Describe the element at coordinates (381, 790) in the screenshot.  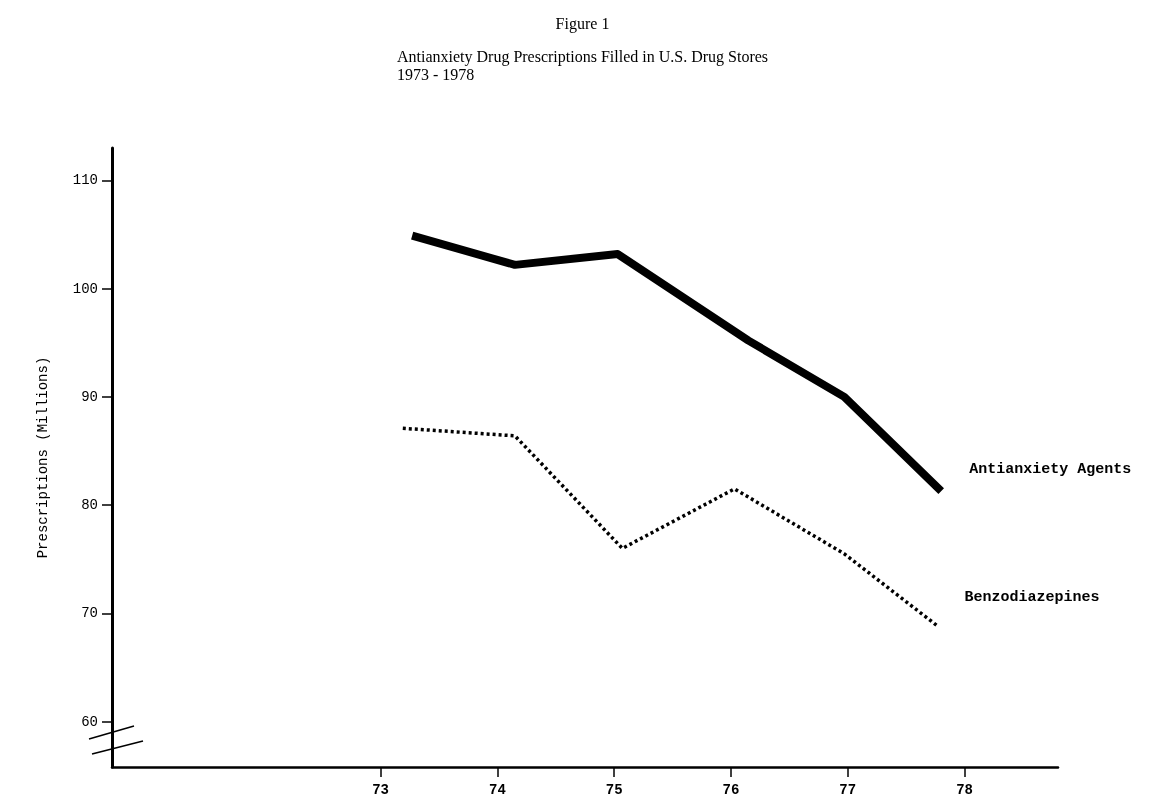
I see `x-tick-label: 73` at that location.